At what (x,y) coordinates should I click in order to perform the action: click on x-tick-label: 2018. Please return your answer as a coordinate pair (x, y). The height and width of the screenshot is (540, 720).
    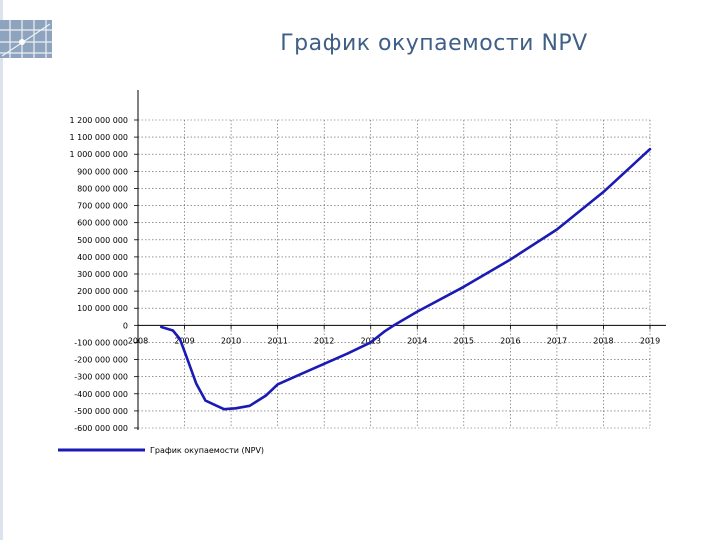
    Looking at the image, I should click on (603, 340).